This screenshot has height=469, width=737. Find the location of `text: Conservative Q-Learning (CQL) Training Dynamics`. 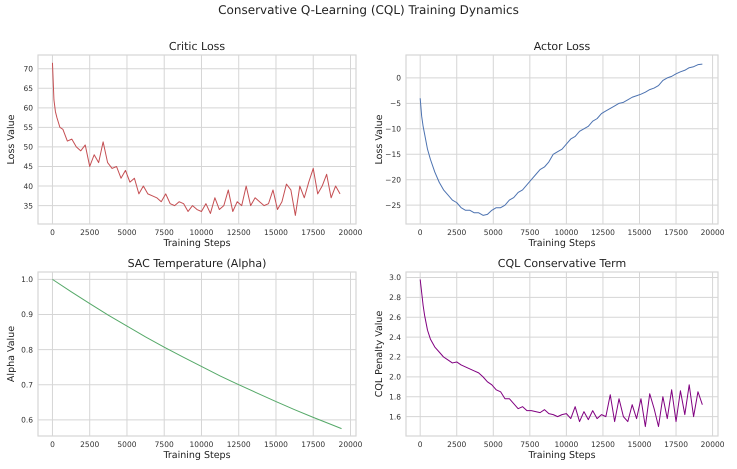

text: Conservative Q-Learning (CQL) Training Dynamics is located at coordinates (368, 10).